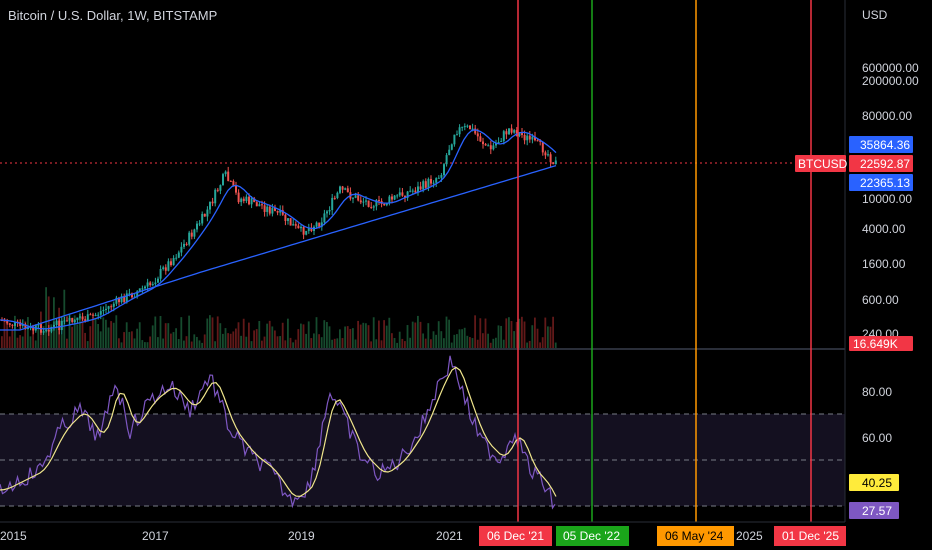 The height and width of the screenshot is (550, 932). What do you see at coordinates (875, 344) in the screenshot?
I see `volume-tag-value: 16.649K` at bounding box center [875, 344].